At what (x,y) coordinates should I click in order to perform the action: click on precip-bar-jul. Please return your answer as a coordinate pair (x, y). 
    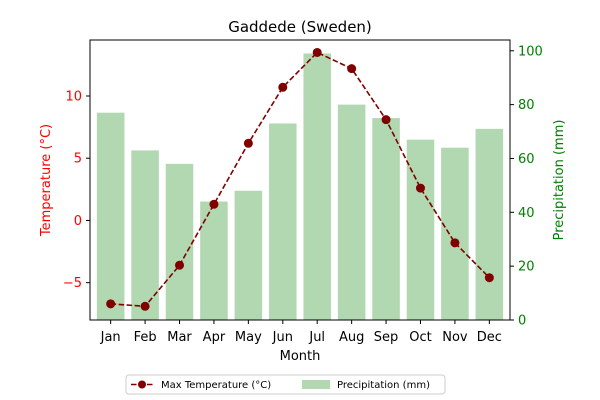
    Looking at the image, I should click on (317, 186).